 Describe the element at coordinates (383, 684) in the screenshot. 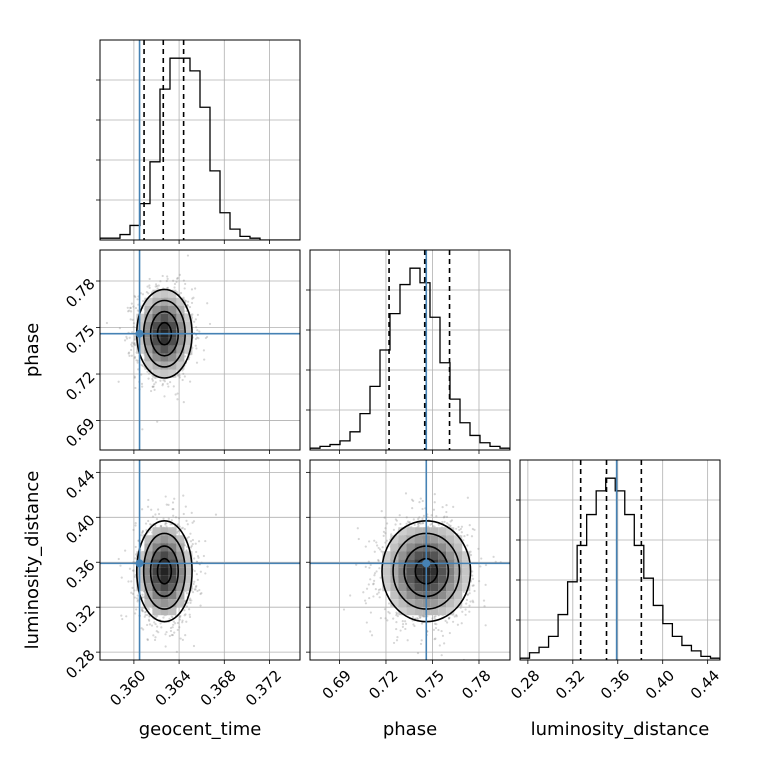

I see `x-tick-label: 0.72` at that location.